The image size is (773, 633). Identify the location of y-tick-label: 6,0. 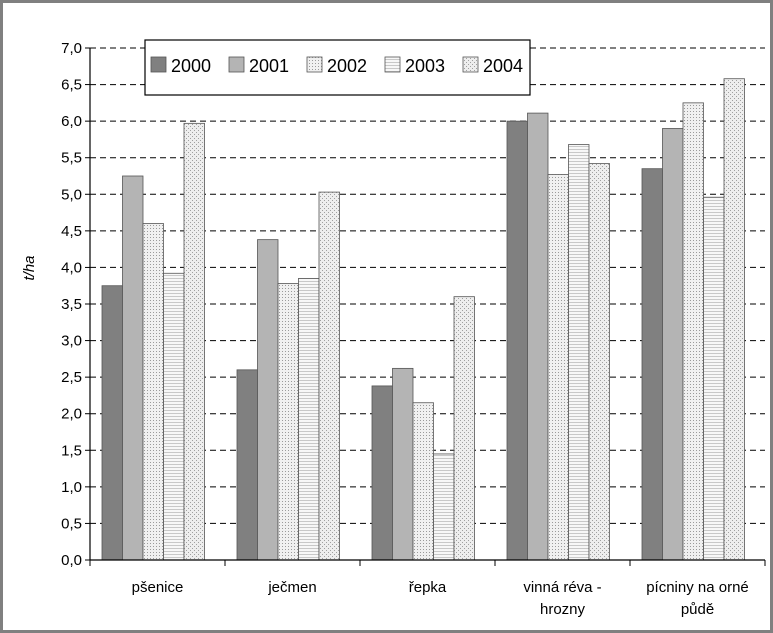
(71, 121).